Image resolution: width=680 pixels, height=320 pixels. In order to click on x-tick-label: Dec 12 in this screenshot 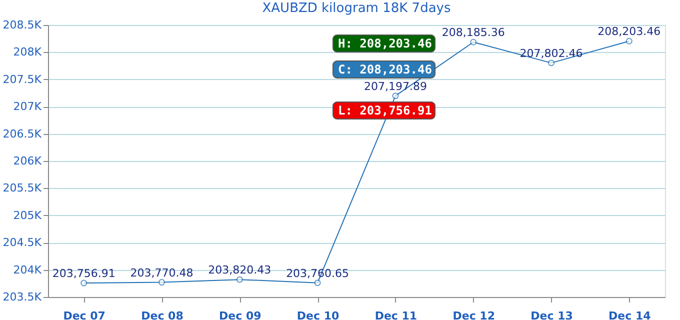, I will do `click(473, 315)`.